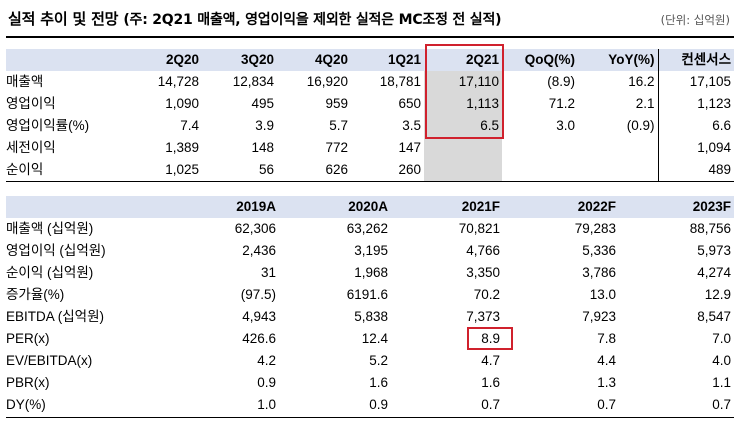 The height and width of the screenshot is (423, 739). I want to click on table-cell: 148, so click(262, 147).